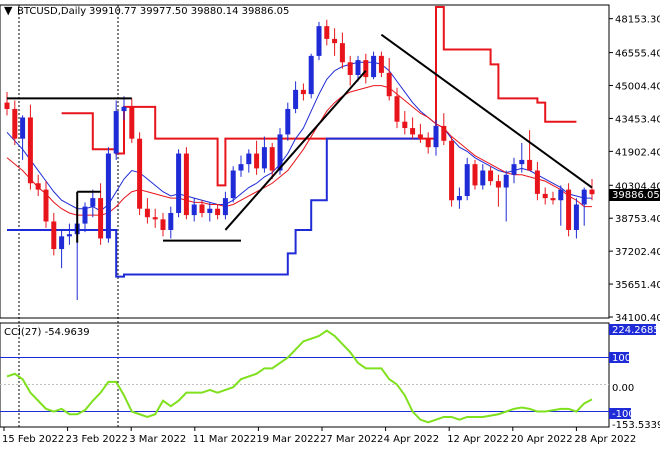  Describe the element at coordinates (8, 10) in the screenshot. I see `triangle-down-icon: ▼` at that location.